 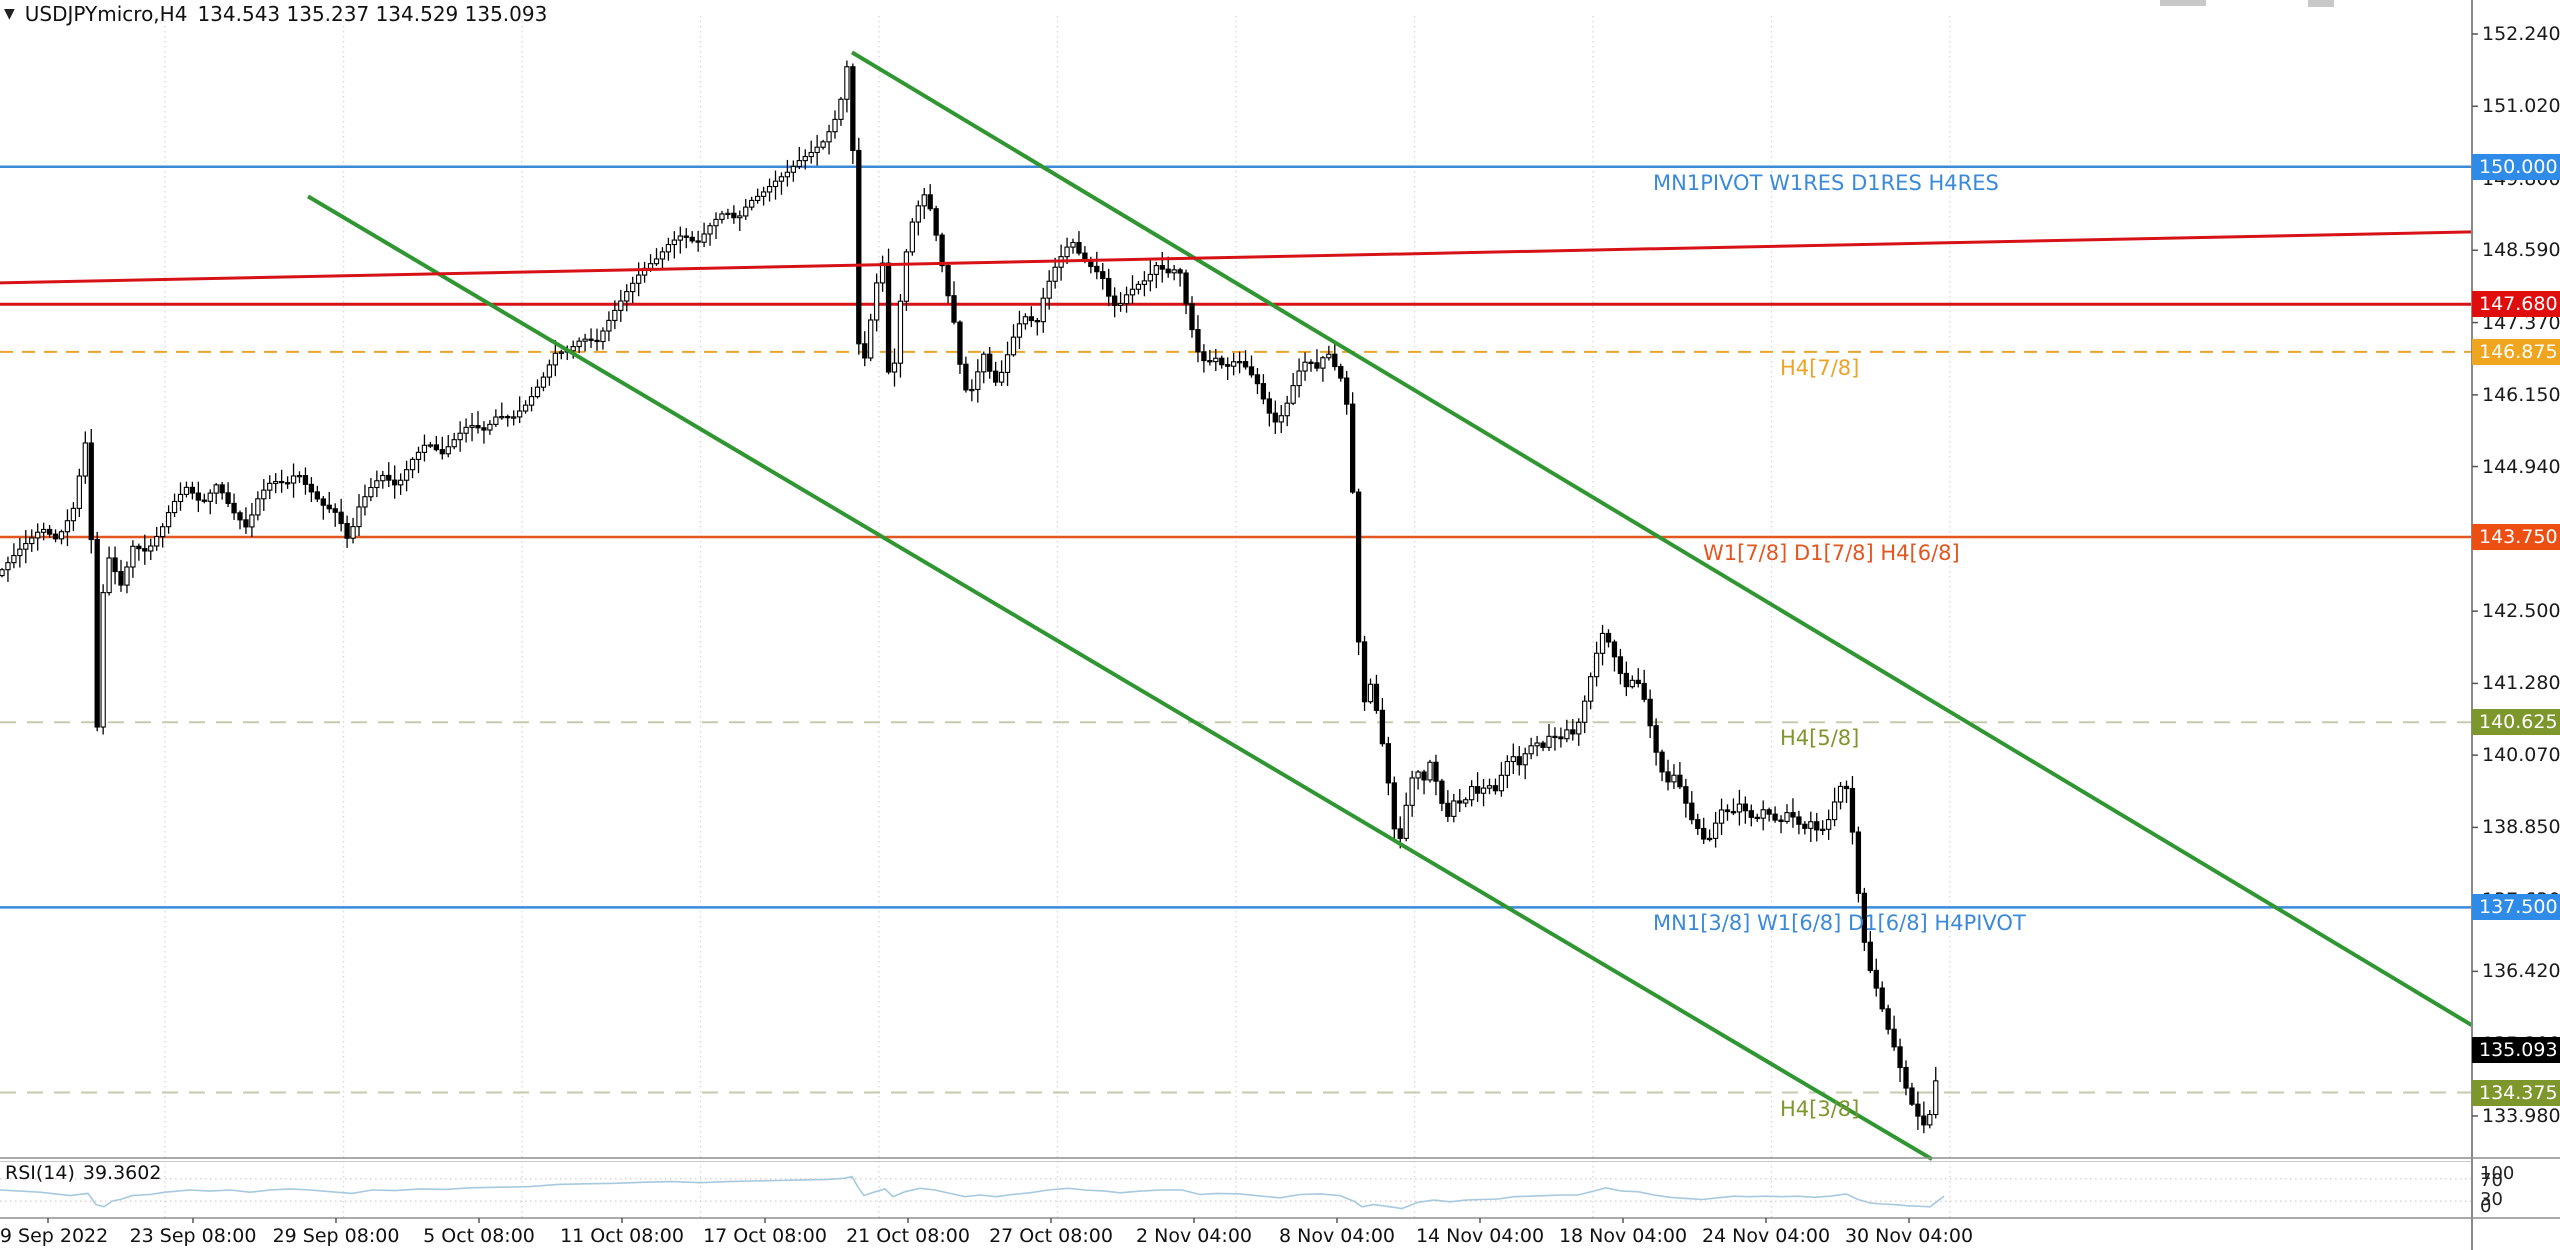 What do you see at coordinates (622, 1236) in the screenshot?
I see `time-tick-label: 11 Oct 08:00` at bounding box center [622, 1236].